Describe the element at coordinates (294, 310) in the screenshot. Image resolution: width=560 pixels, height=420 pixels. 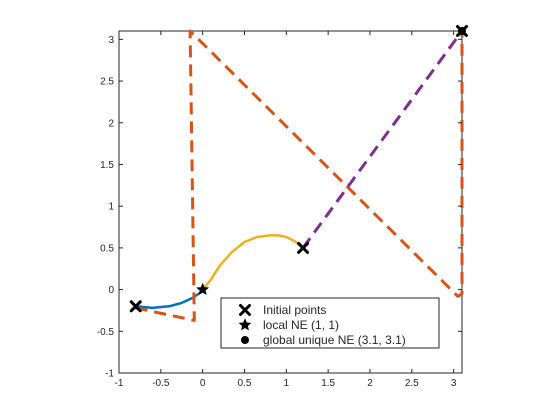
I see `legend-label: Initial points` at that location.